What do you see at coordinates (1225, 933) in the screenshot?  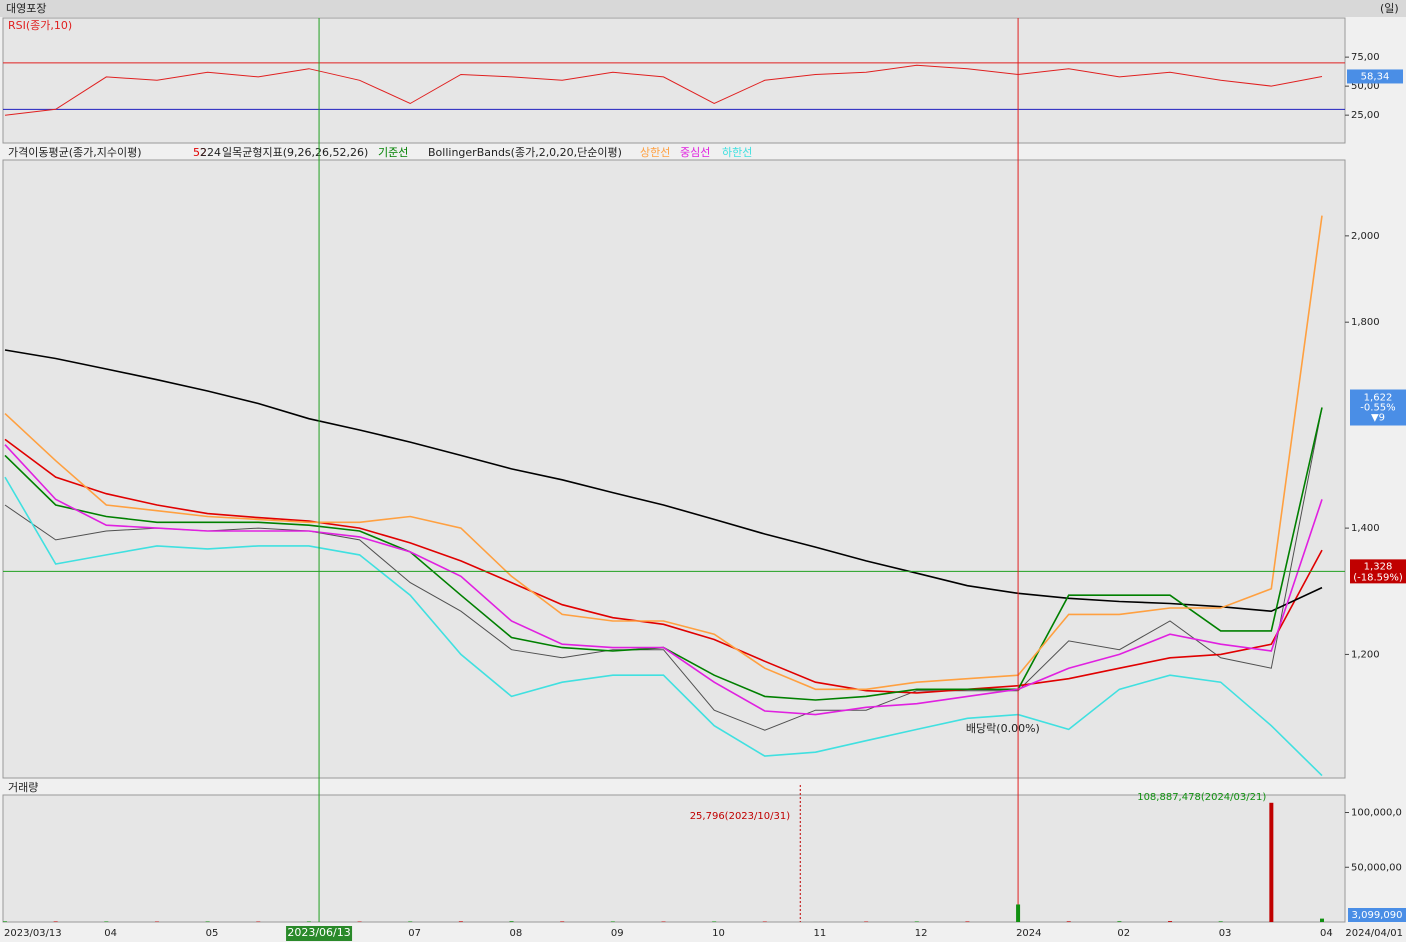 I see `x-tick-label: 03` at bounding box center [1225, 933].